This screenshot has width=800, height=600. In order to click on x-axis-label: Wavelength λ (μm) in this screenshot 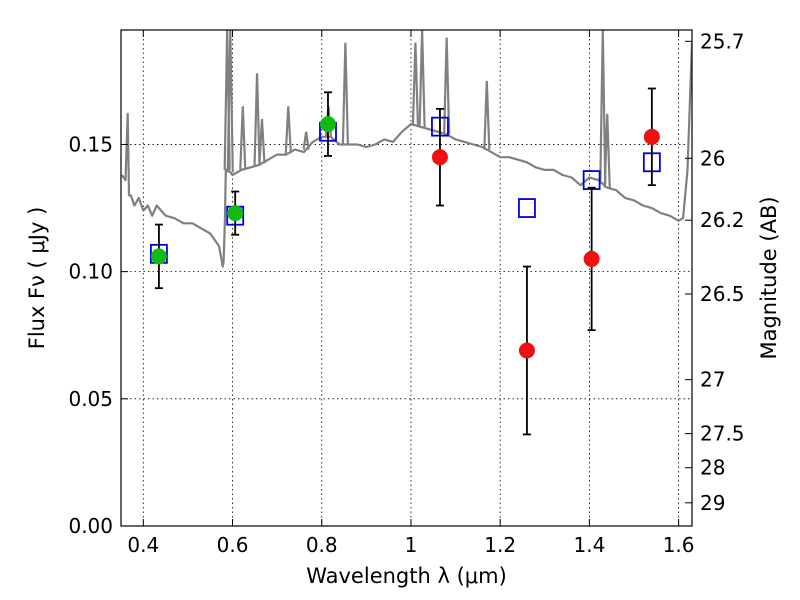, I will do `click(406, 576)`.